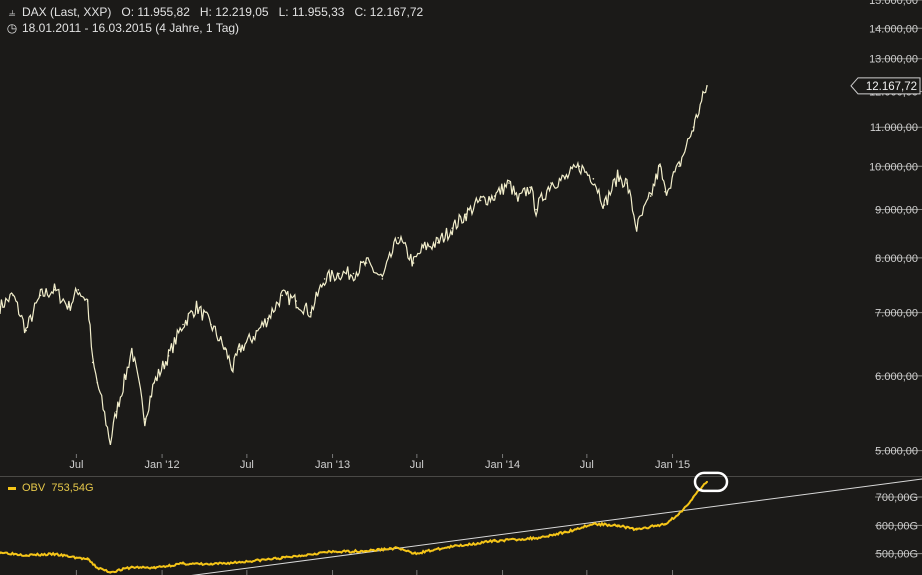 The width and height of the screenshot is (922, 575). What do you see at coordinates (891, 87) in the screenshot?
I see `last-price-label: 12.167,72` at bounding box center [891, 87].